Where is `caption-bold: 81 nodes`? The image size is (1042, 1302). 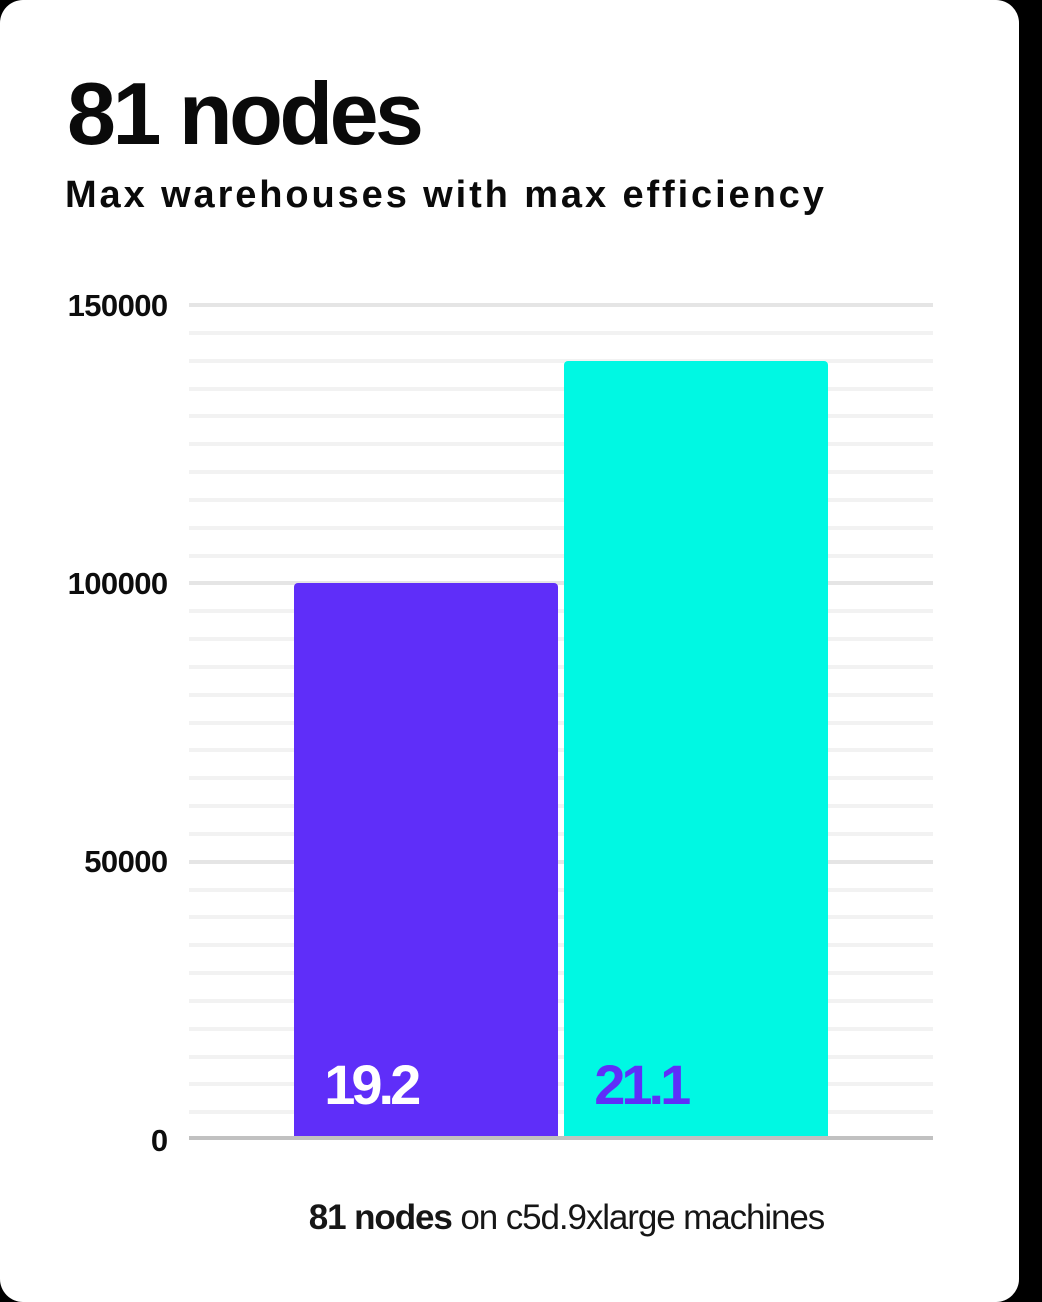
caption-bold: 81 nodes is located at coordinates (380, 1217).